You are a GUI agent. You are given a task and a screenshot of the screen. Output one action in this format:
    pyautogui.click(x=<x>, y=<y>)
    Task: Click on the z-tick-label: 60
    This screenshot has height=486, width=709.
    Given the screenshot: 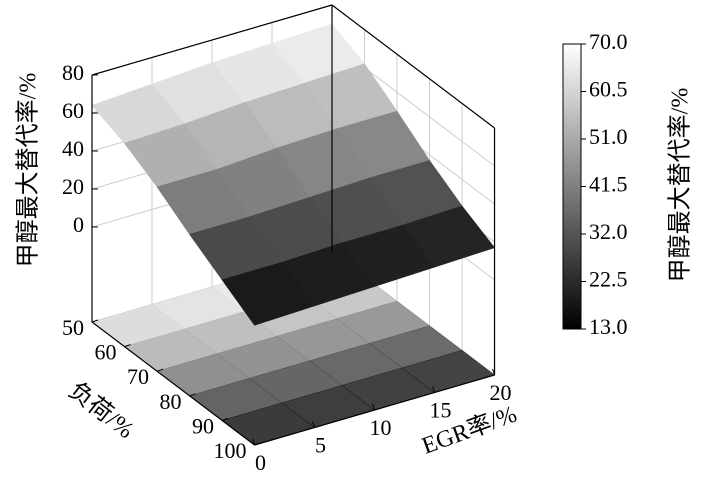 What is the action you would take?
    pyautogui.click(x=73, y=110)
    